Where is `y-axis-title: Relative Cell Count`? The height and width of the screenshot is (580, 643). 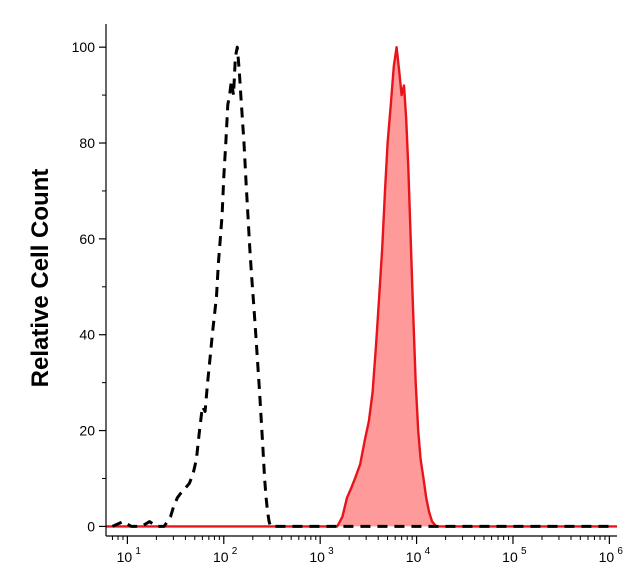
y-axis-title: Relative Cell Count is located at coordinates (40, 278).